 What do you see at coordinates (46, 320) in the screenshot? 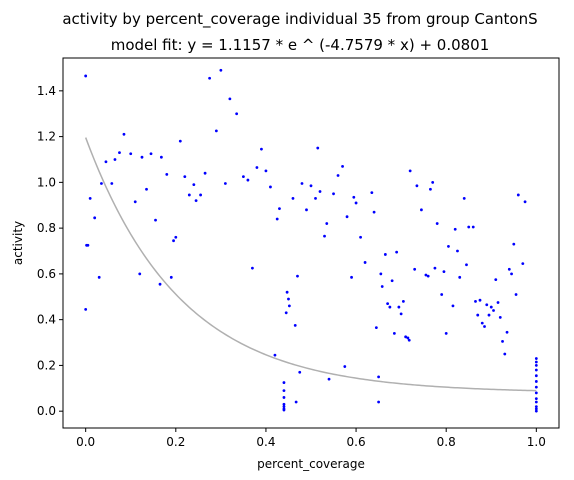
I see `y-tick-label: 0.4` at bounding box center [46, 320].